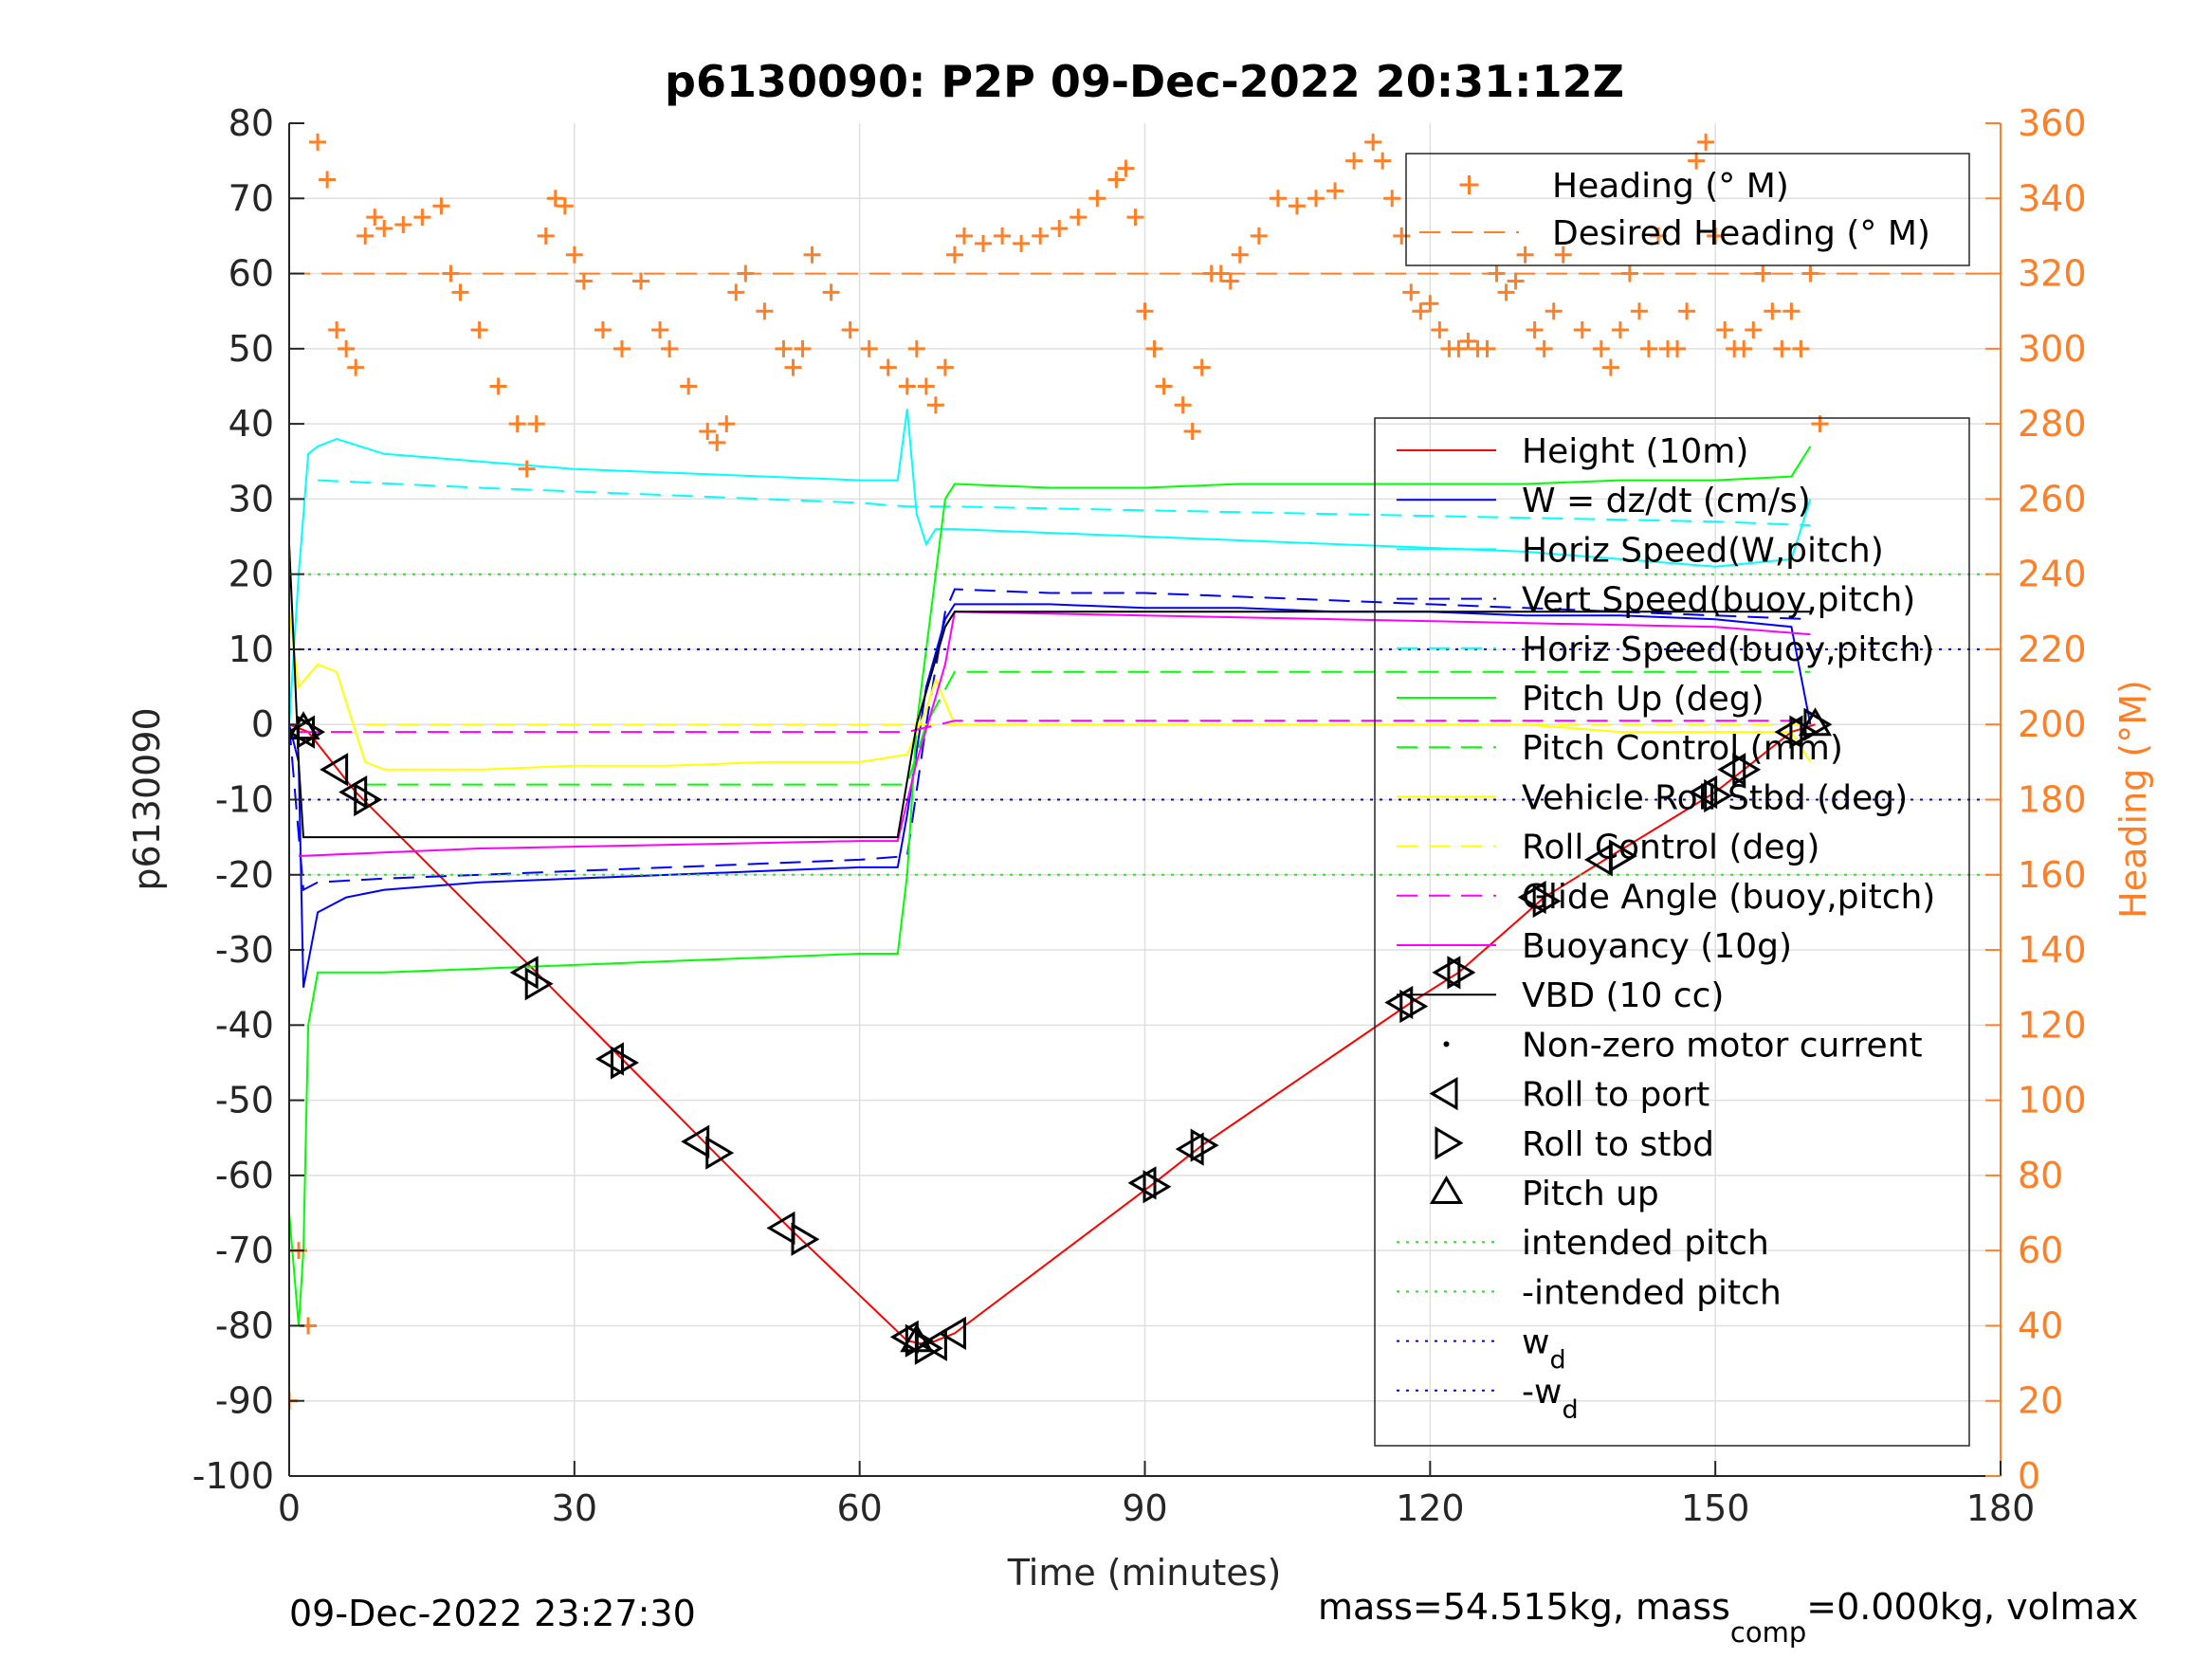 This screenshot has width=2212, height=1659. I want to click on legend-label: Vert Speed(buoy,pitch), so click(1718, 600).